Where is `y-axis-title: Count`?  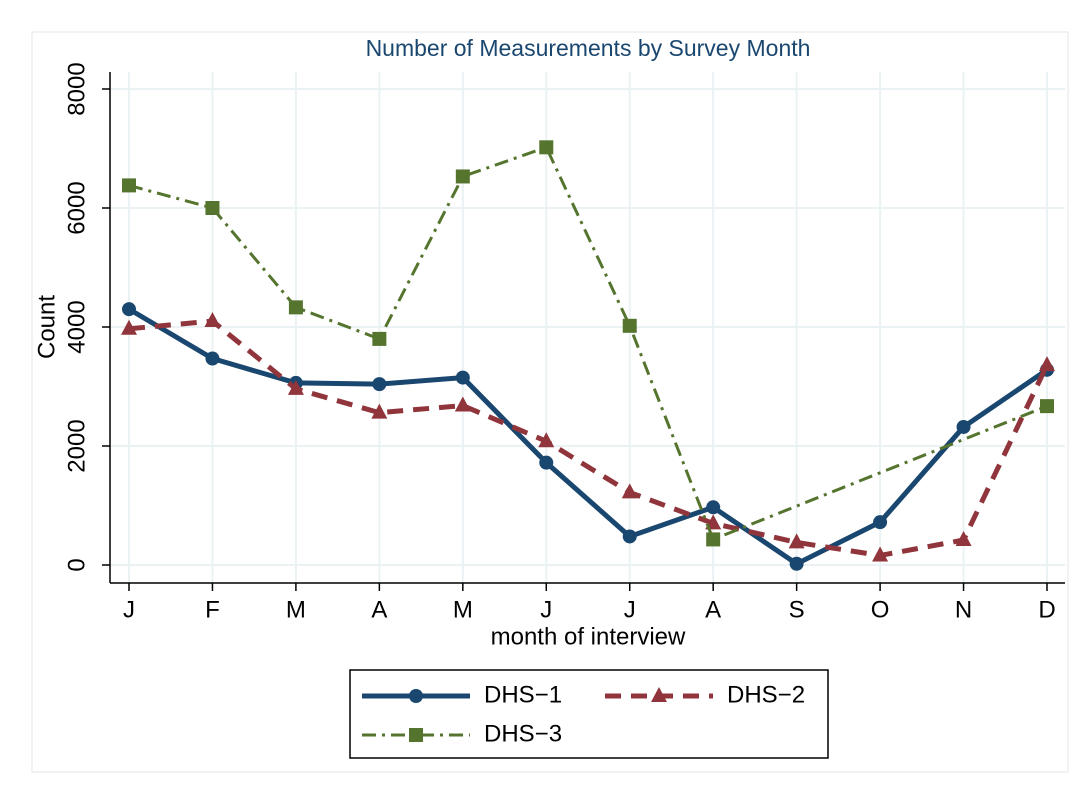 y-axis-title: Count is located at coordinates (46, 327).